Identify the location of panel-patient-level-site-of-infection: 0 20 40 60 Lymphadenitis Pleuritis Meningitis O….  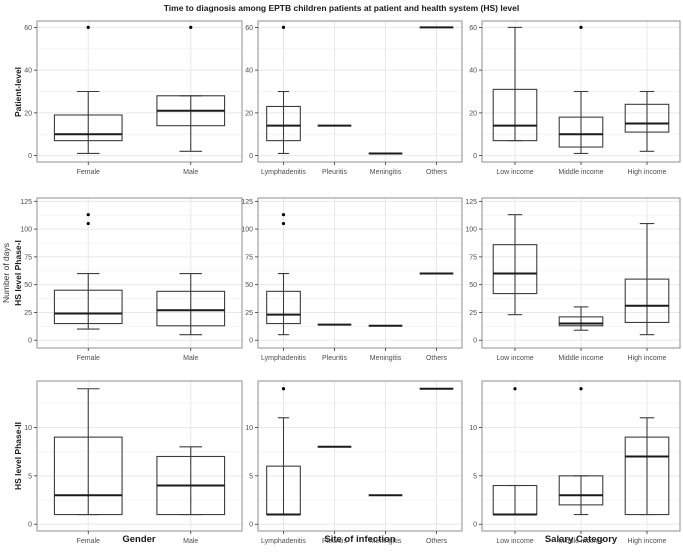
(348, 98).